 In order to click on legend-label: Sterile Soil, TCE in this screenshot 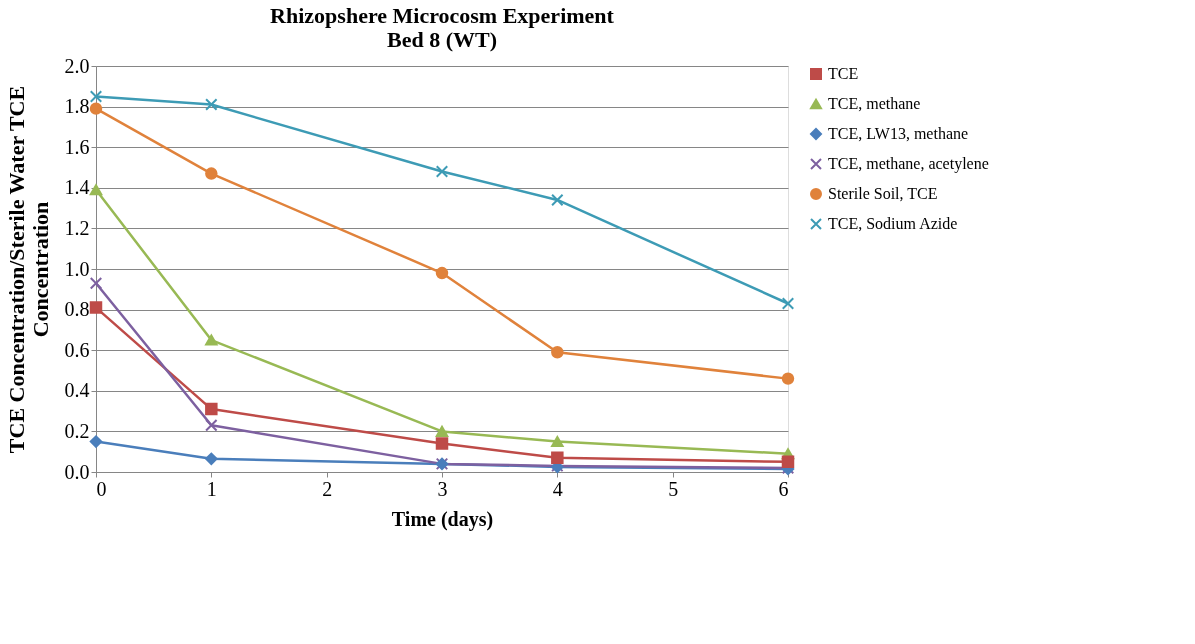, I will do `click(883, 193)`.